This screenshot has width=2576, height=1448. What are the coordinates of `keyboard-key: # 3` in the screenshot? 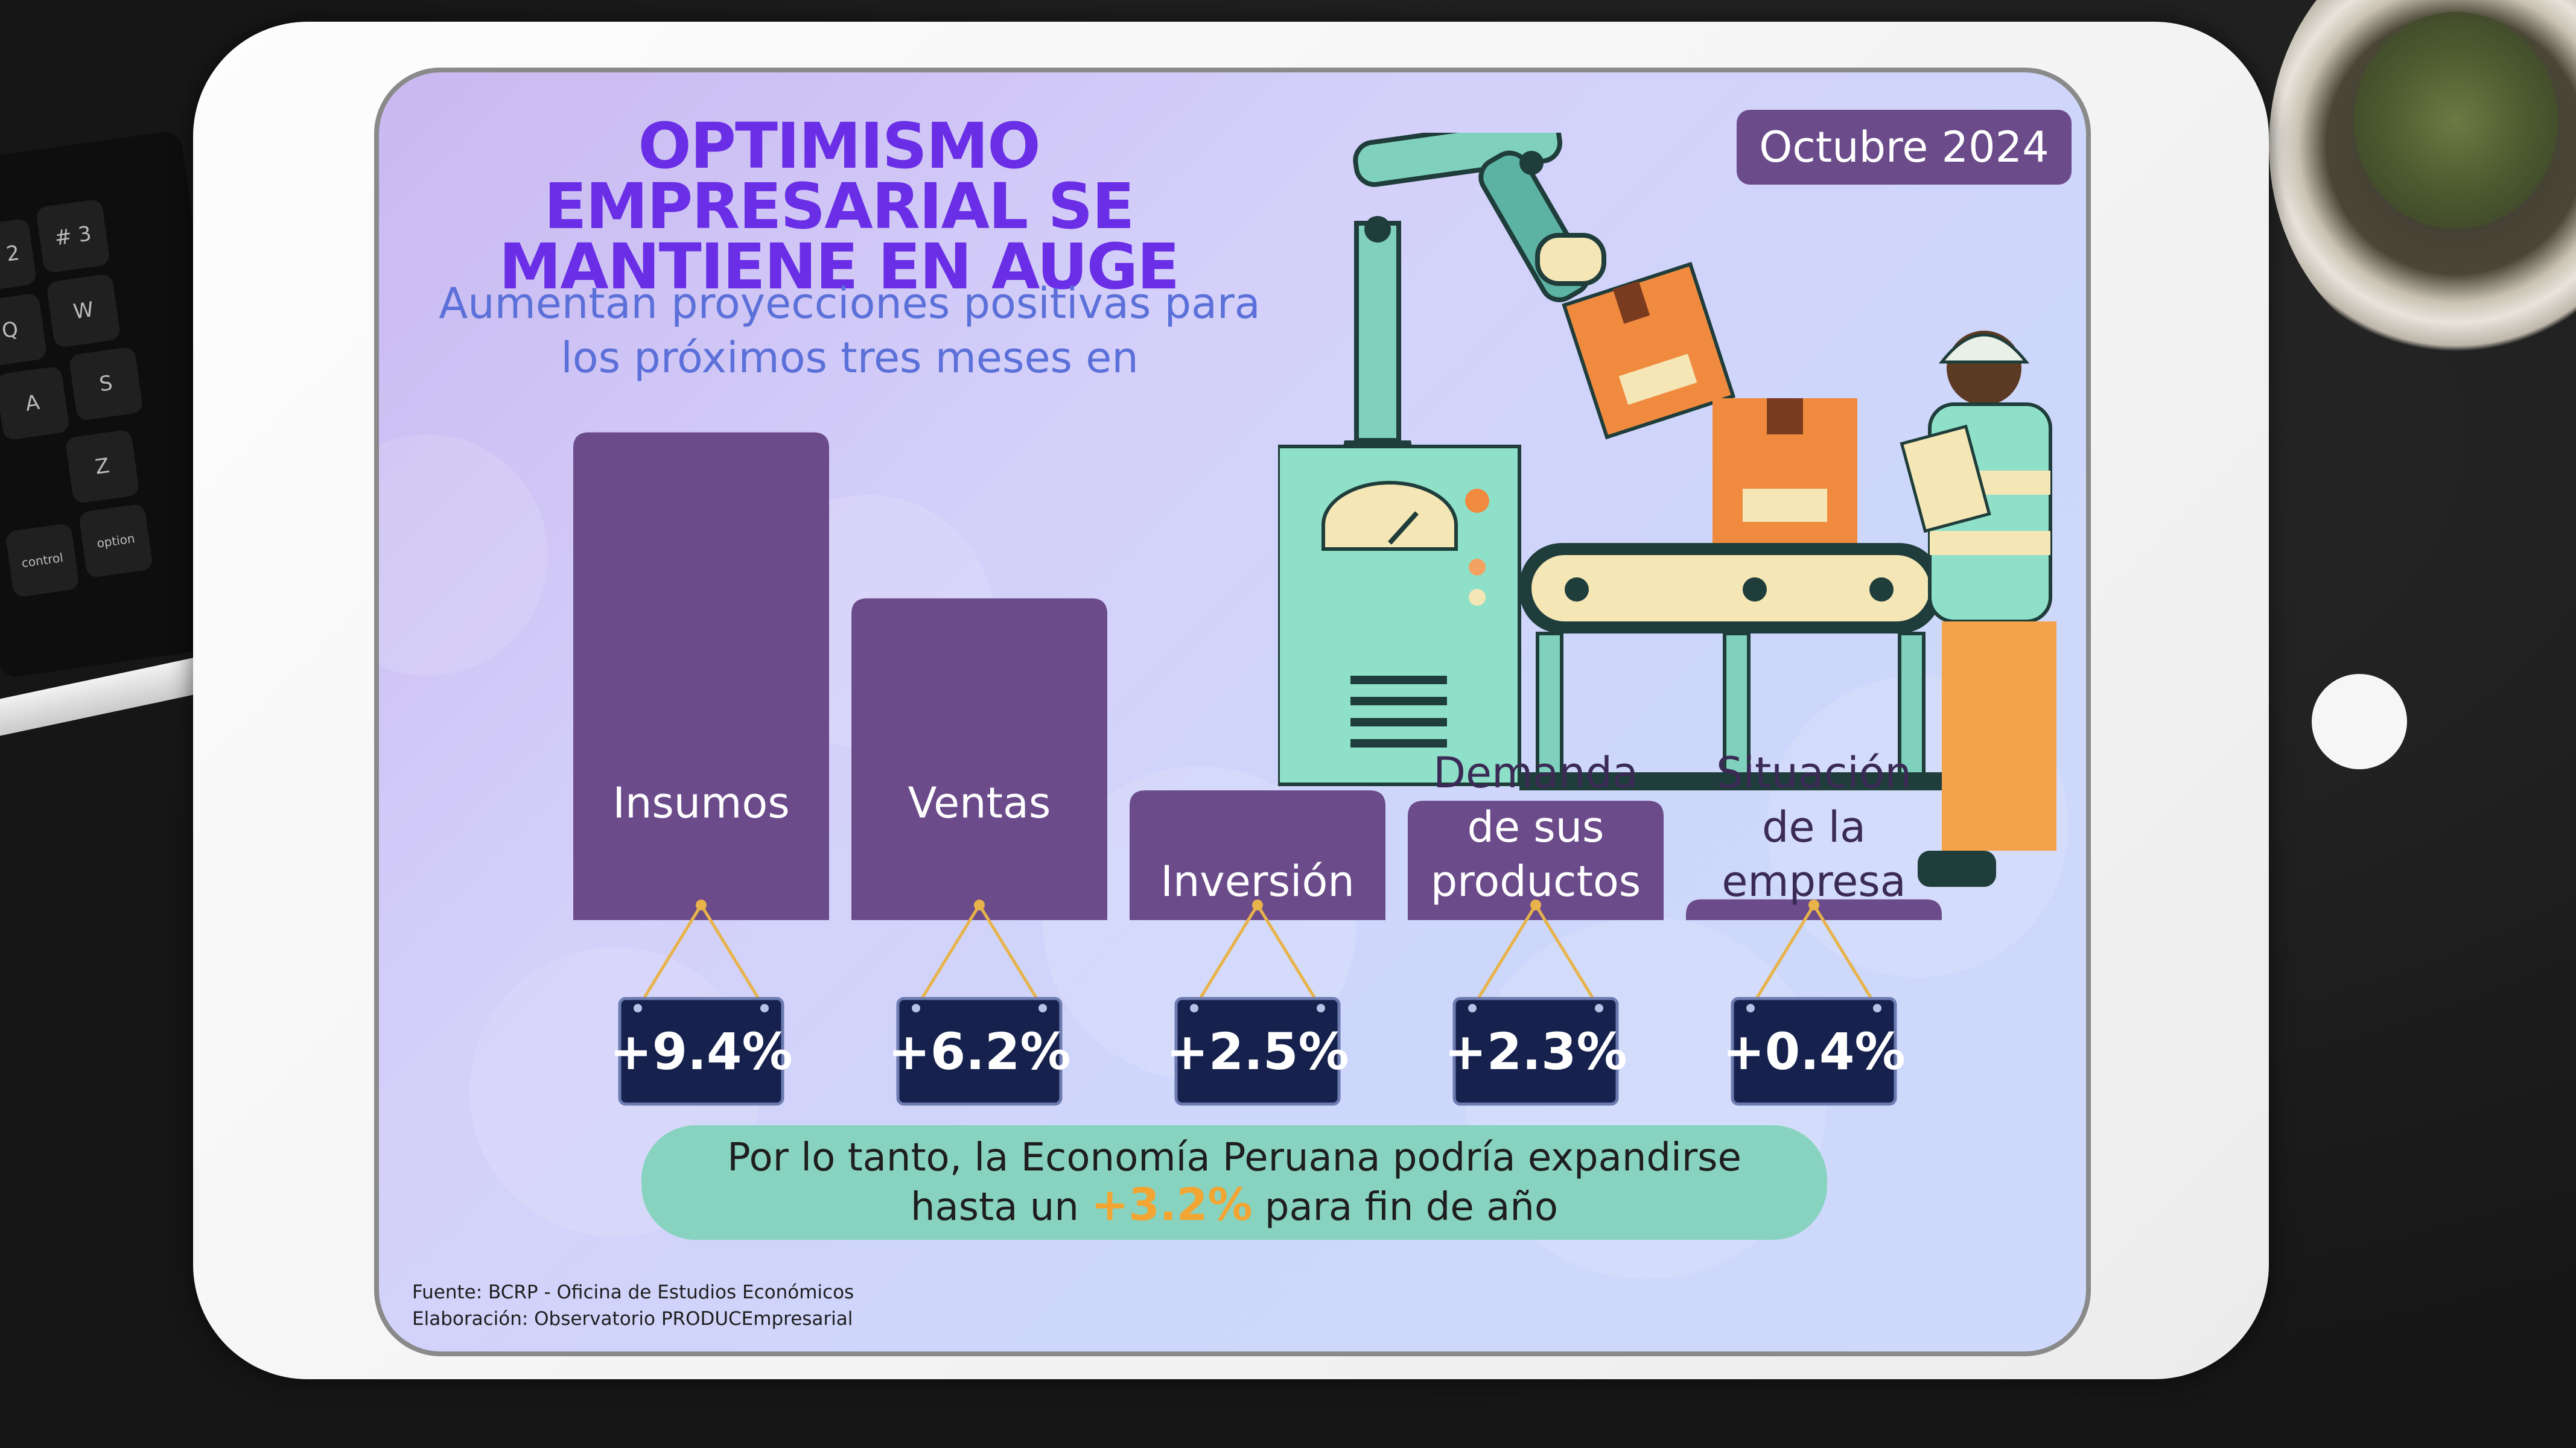 It's located at (73, 236).